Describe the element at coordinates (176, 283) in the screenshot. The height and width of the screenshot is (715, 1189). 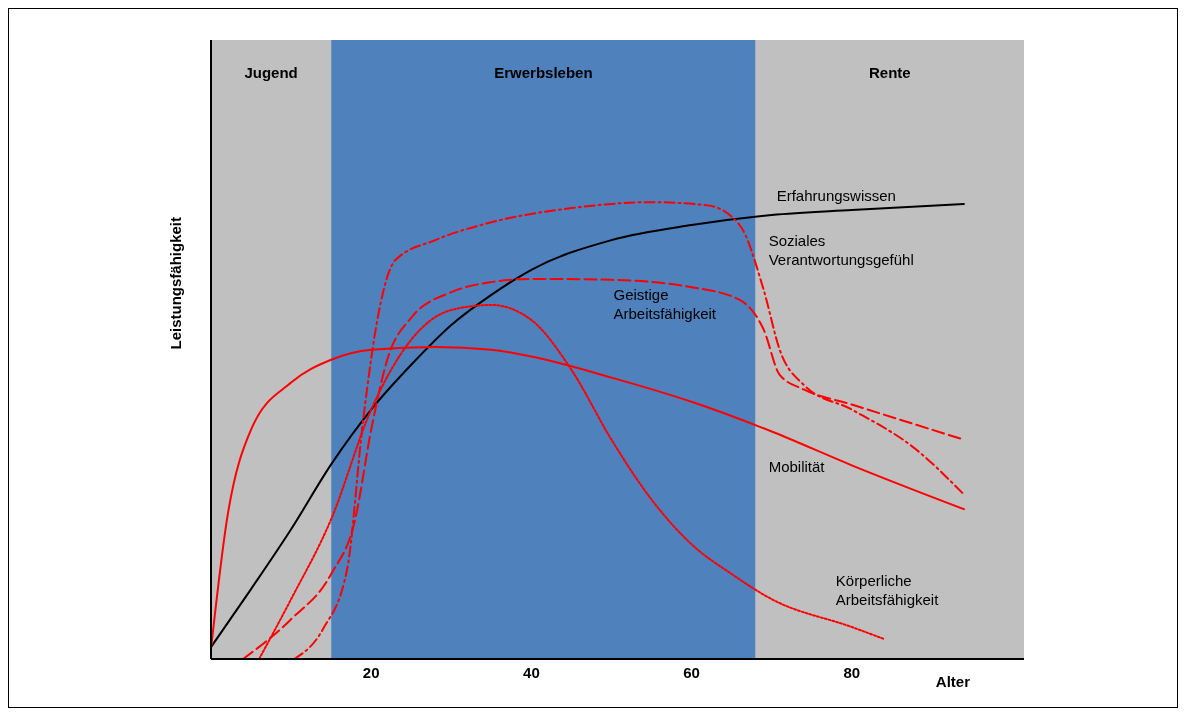
I see `y-axis-title: Leistungsfähigkeit` at that location.